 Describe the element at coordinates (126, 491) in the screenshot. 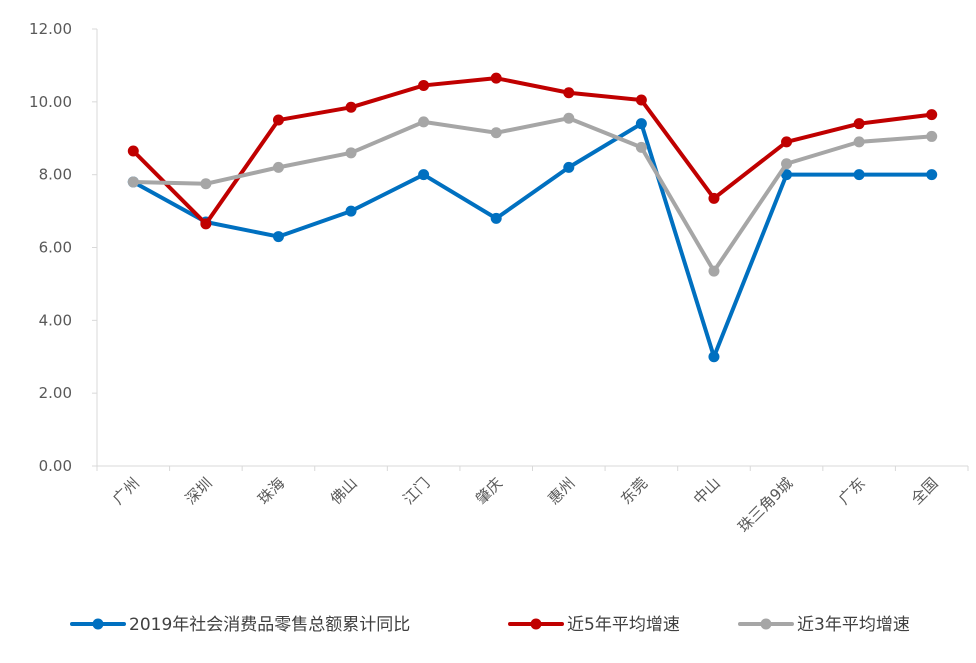

I see `x-tick-label: 广州` at that location.